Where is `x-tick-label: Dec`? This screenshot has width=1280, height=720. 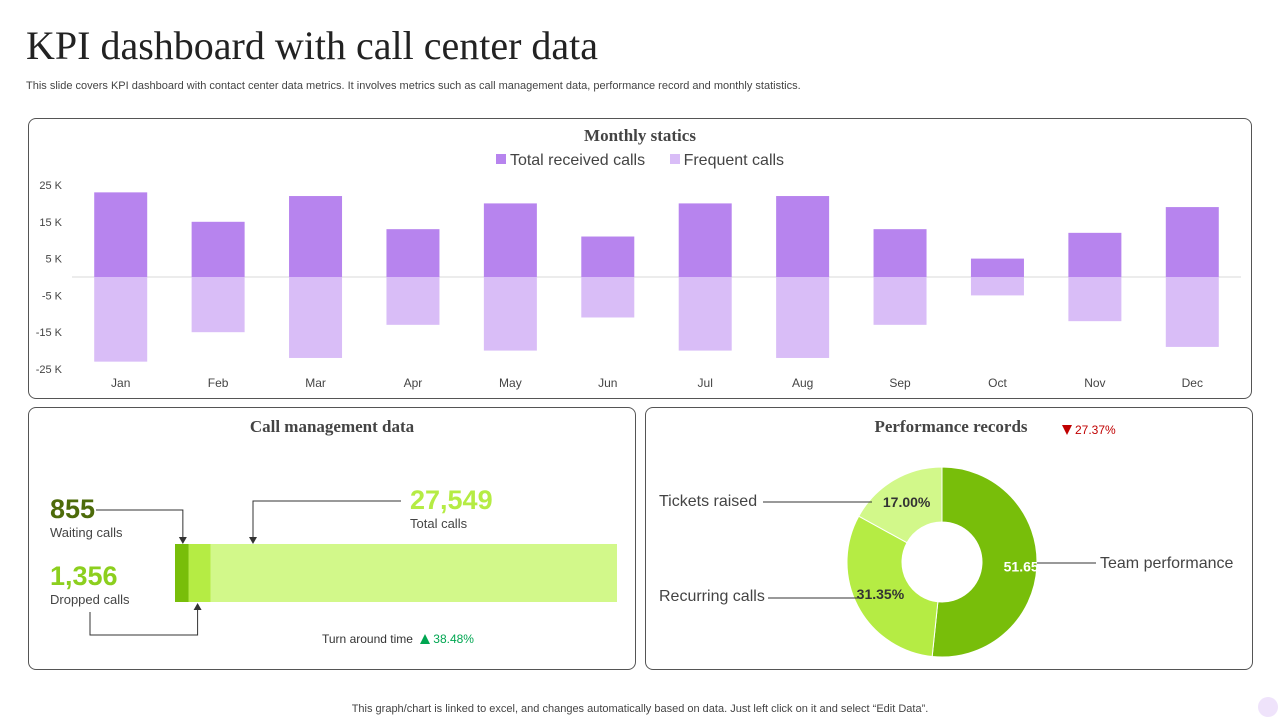
x-tick-label: Dec is located at coordinates (1192, 383).